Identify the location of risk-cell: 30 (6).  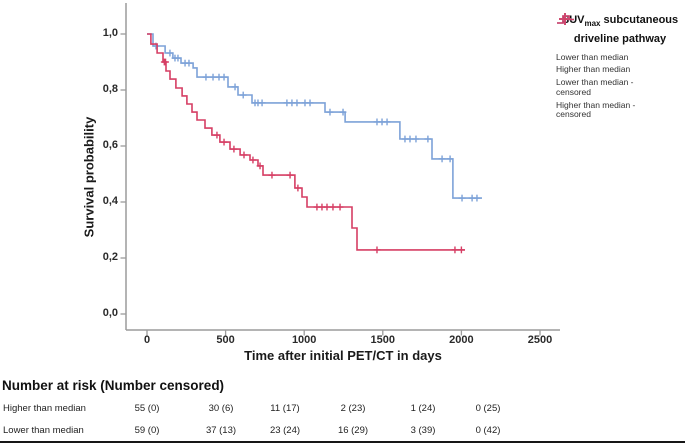
(221, 408).